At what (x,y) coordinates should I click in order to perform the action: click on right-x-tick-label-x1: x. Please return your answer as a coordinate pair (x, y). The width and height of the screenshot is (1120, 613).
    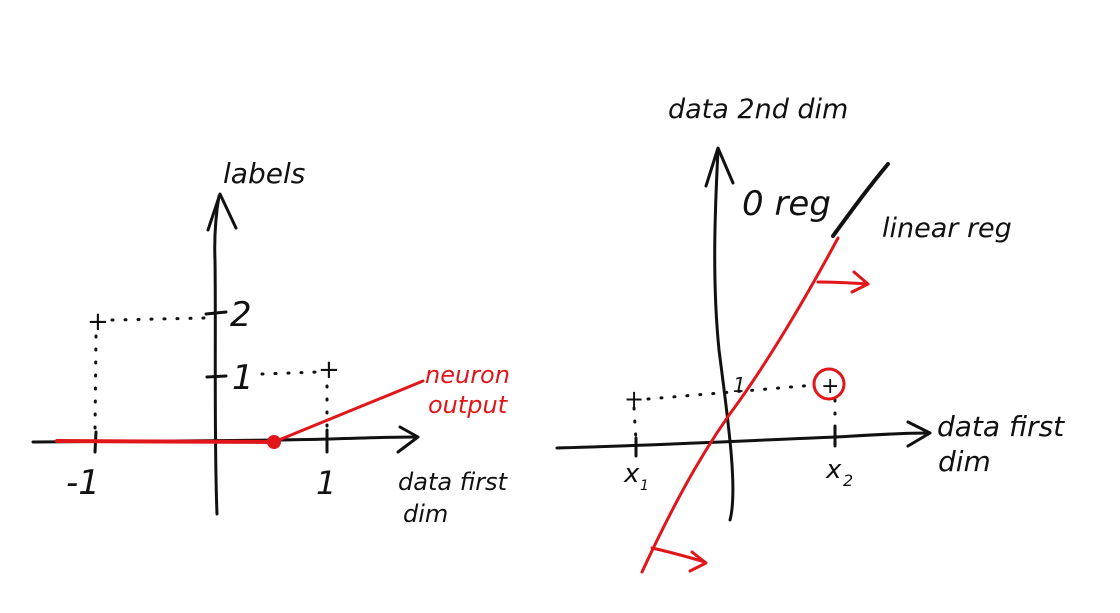
    Looking at the image, I should click on (631, 474).